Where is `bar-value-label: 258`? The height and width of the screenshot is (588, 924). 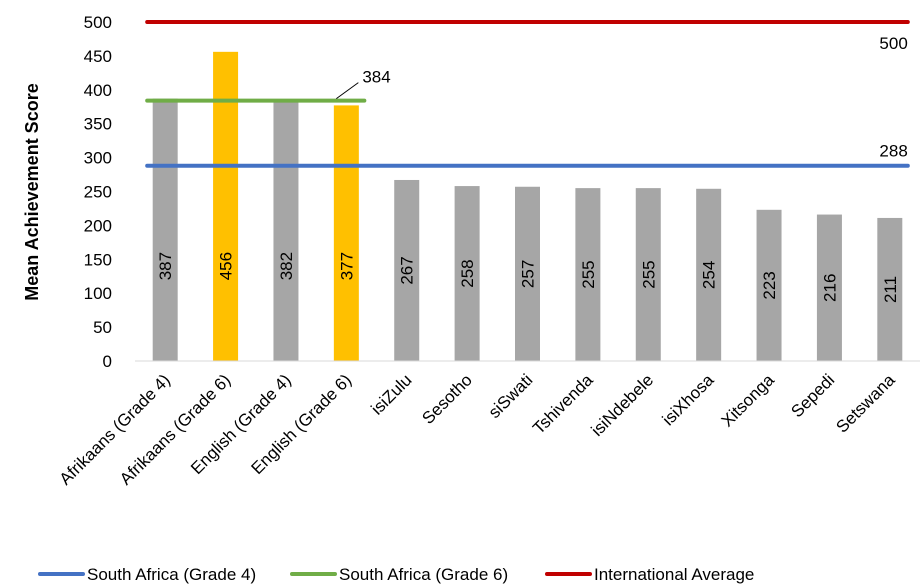 bar-value-label: 258 is located at coordinates (467, 273).